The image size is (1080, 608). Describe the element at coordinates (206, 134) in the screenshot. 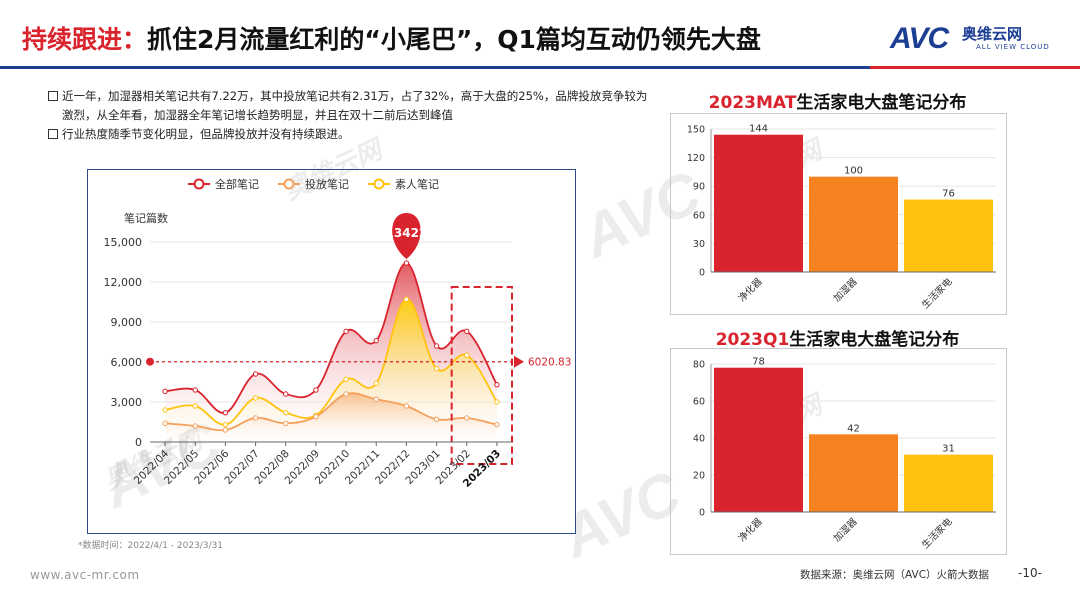

I see `bullet-text: 行业热度随季节变化明显，但品牌投放并没有持续跟进。` at that location.